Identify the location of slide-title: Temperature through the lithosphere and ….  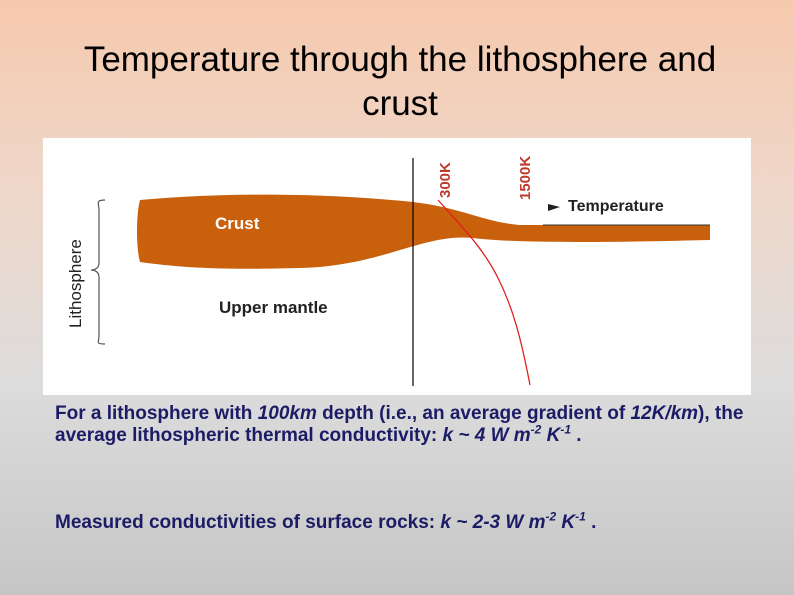
(400, 81).